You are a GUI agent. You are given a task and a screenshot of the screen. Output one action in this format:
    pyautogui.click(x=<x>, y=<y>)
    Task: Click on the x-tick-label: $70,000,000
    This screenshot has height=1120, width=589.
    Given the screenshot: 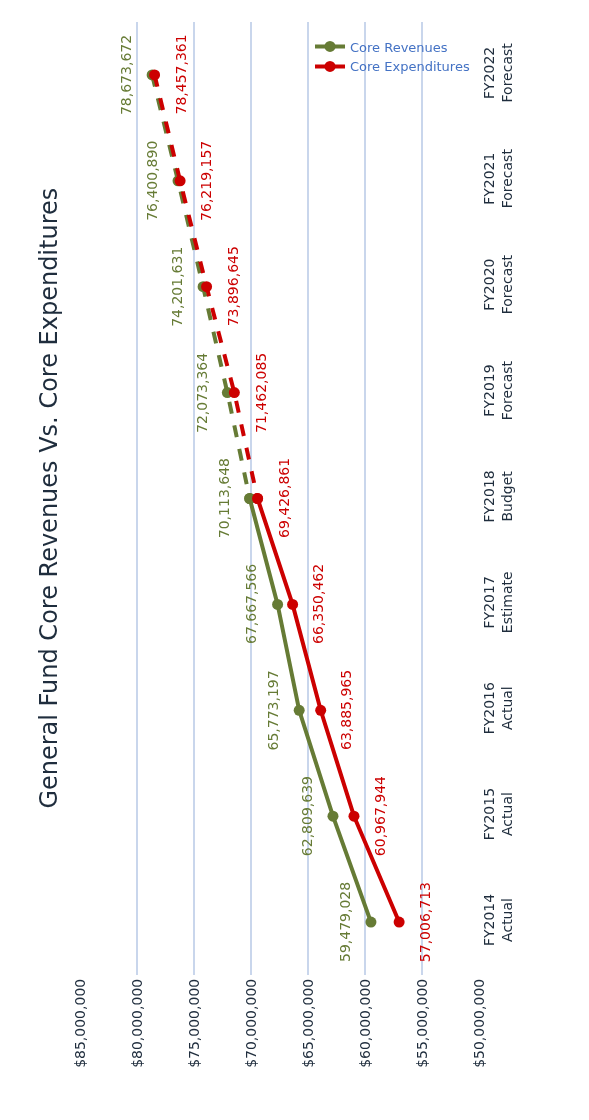 What is the action you would take?
    pyautogui.click(x=250, y=1023)
    